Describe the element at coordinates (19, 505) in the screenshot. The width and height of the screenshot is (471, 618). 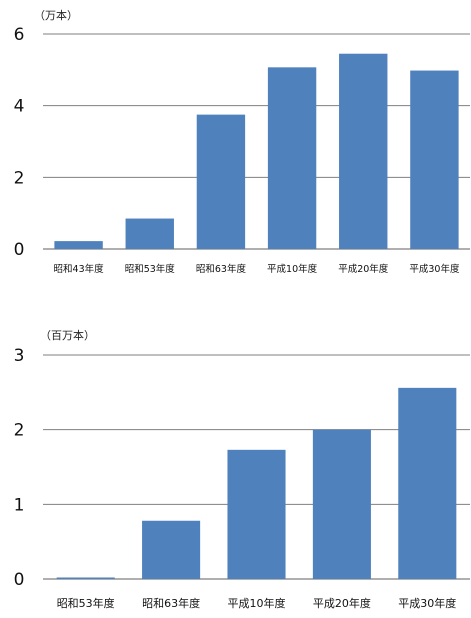
I see `chart-2-y-tick: 1` at that location.